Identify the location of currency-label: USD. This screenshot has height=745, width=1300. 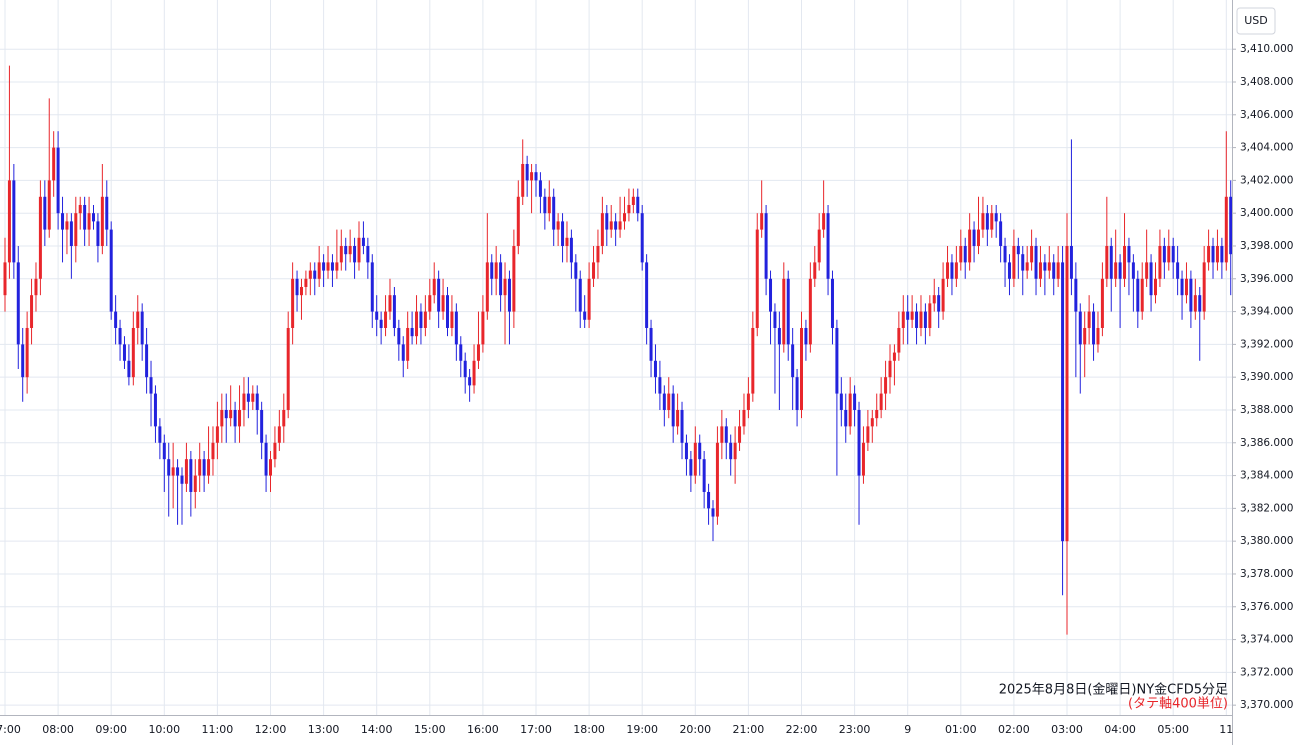
(1256, 20).